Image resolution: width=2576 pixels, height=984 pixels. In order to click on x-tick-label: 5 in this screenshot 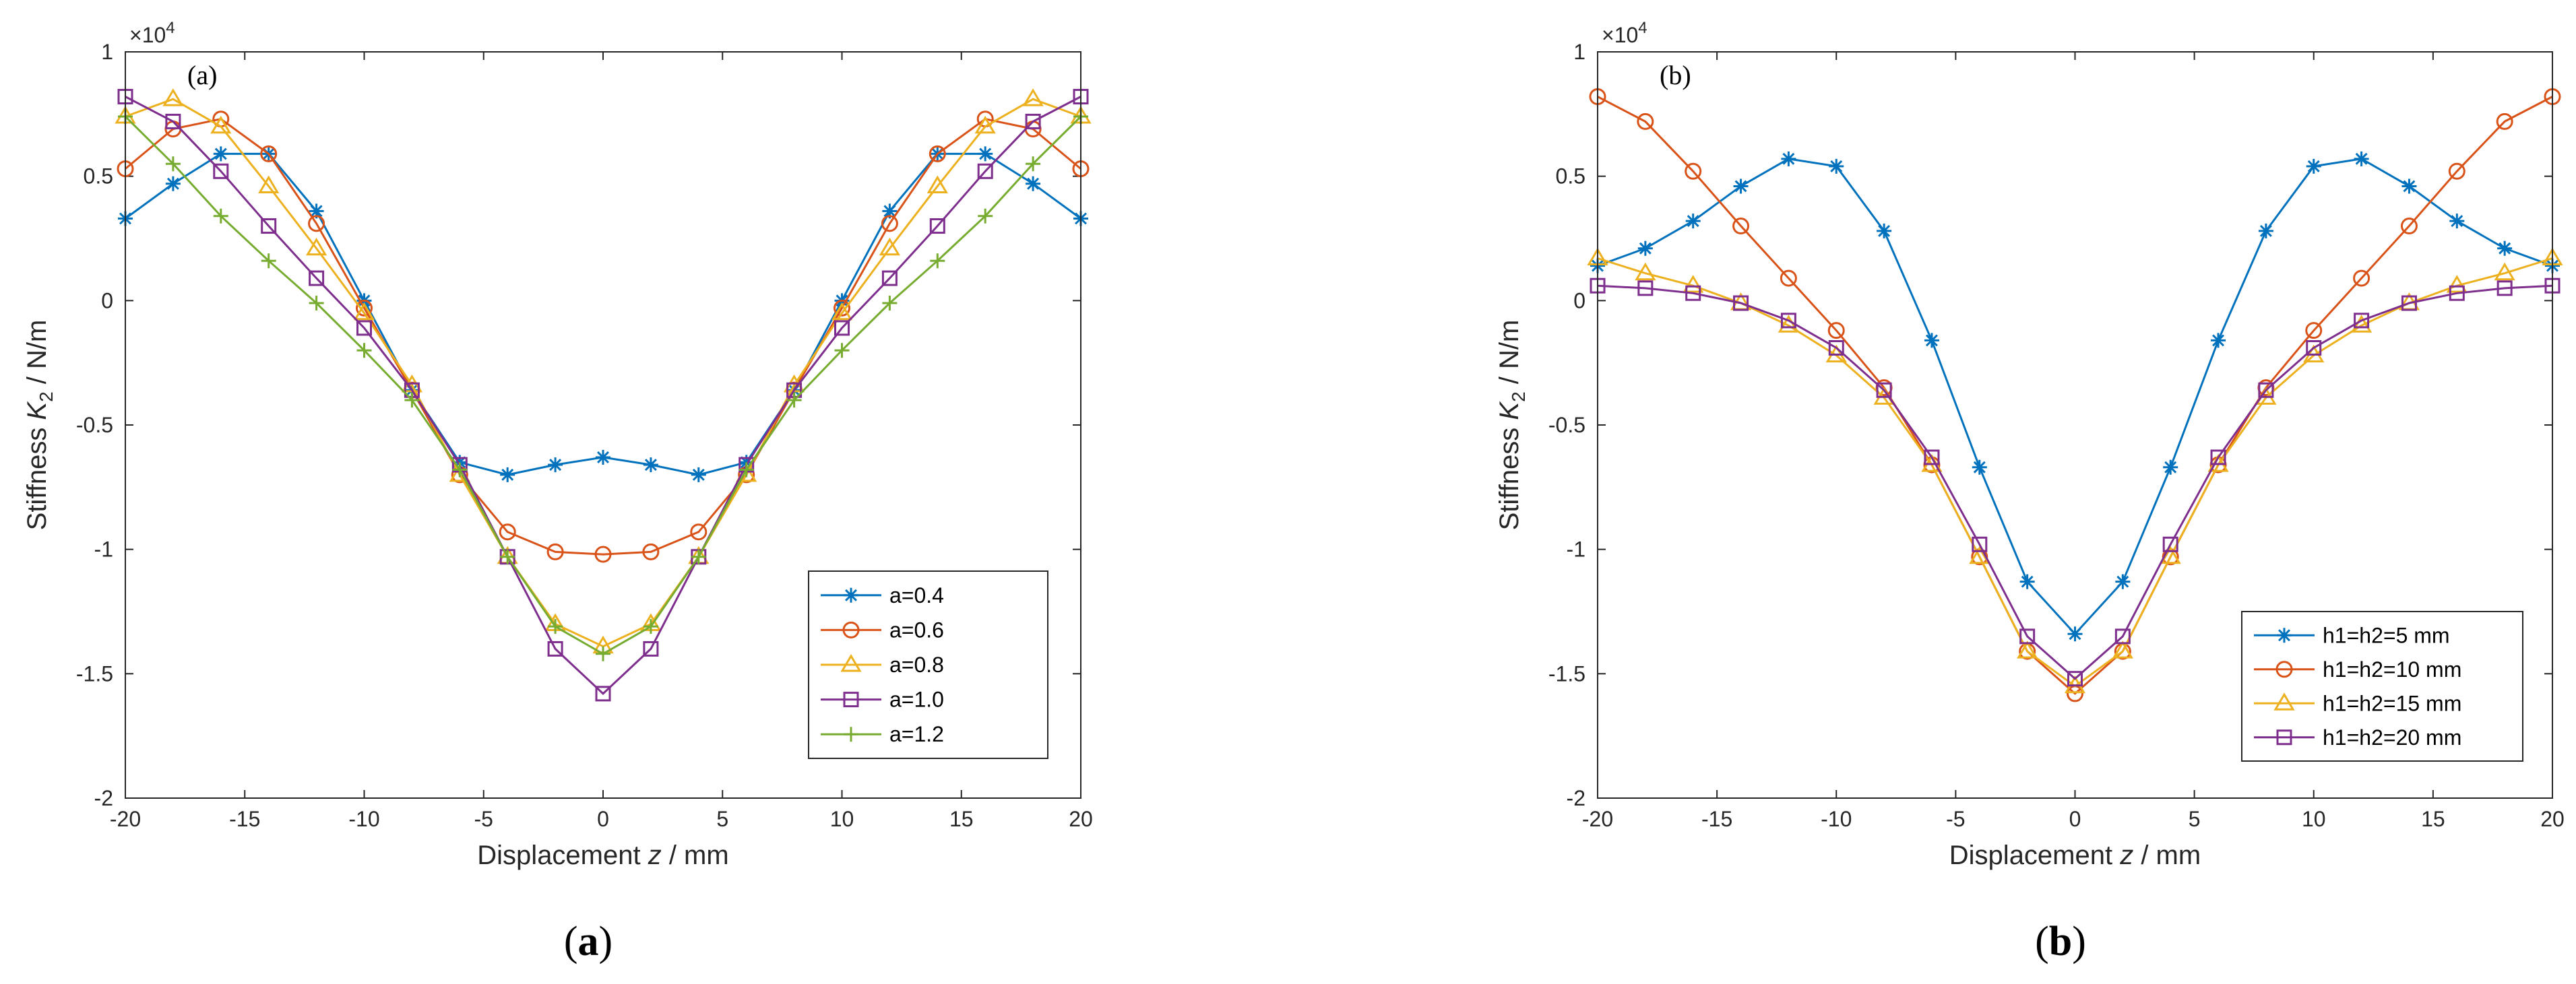, I will do `click(2195, 819)`.